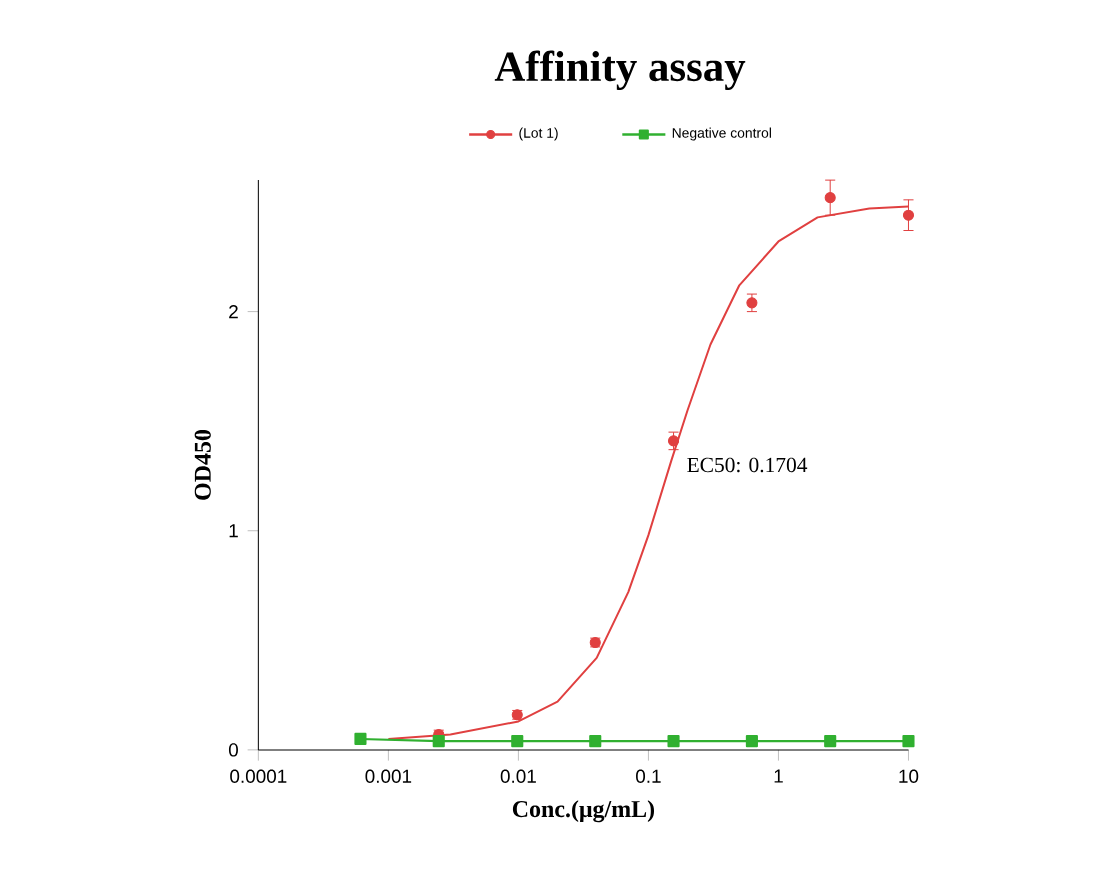 Image resolution: width=1108 pixels, height=872 pixels. Describe the element at coordinates (258, 776) in the screenshot. I see `x-tick-label: 0.0001` at that location.